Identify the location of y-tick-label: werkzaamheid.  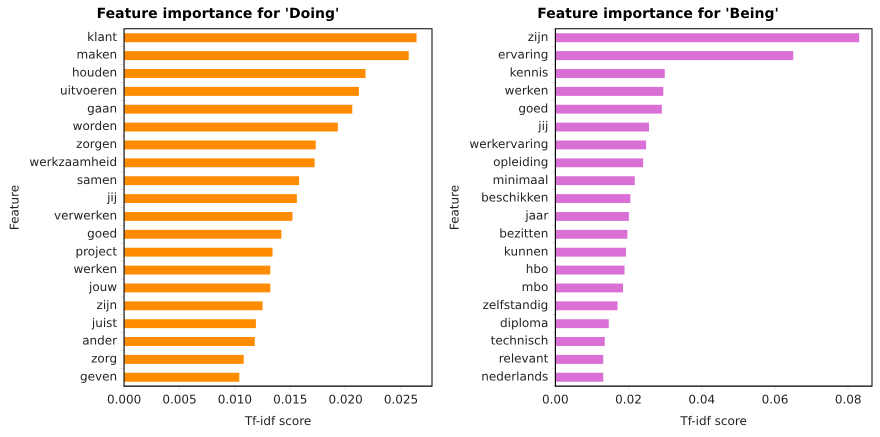
(73, 161).